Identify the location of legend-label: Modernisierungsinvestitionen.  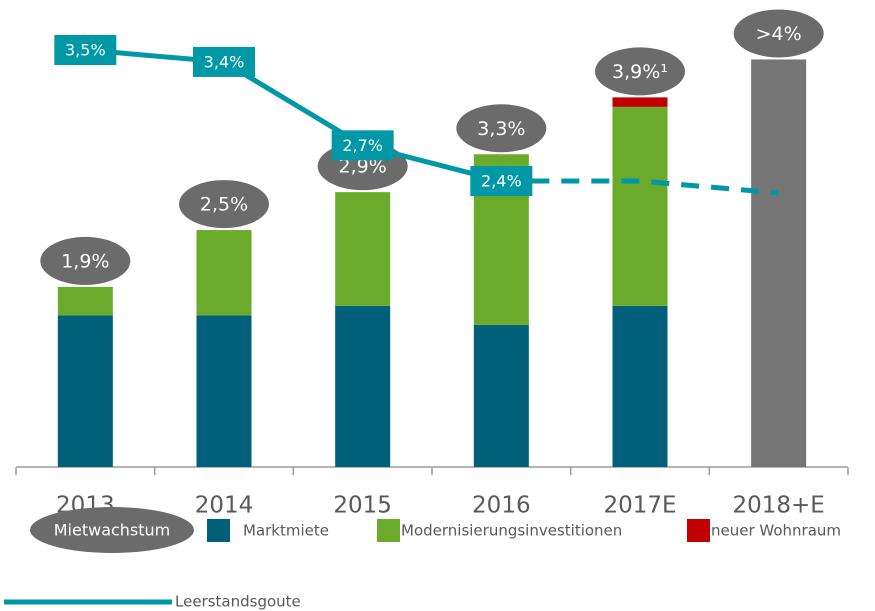
(511, 531).